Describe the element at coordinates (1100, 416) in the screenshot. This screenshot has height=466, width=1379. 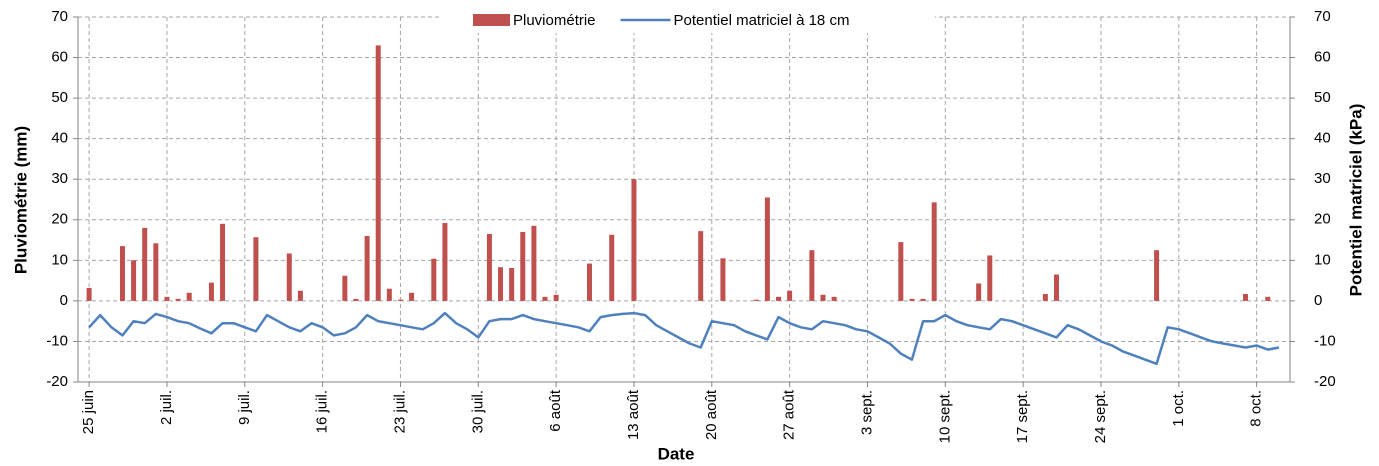
I see `x-tick-label: 24 sept.` at that location.